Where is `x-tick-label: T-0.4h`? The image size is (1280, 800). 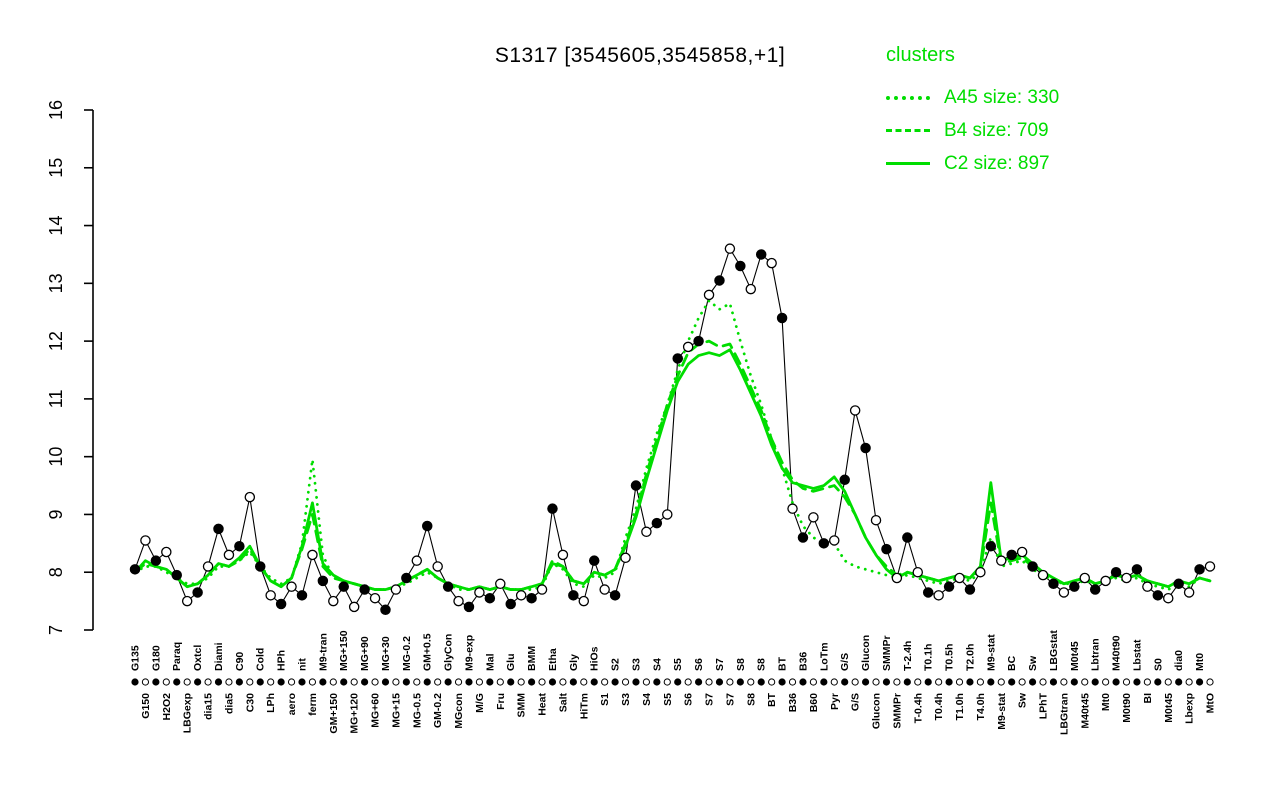
x-tick-label: T-0.4h is located at coordinates (918, 708).